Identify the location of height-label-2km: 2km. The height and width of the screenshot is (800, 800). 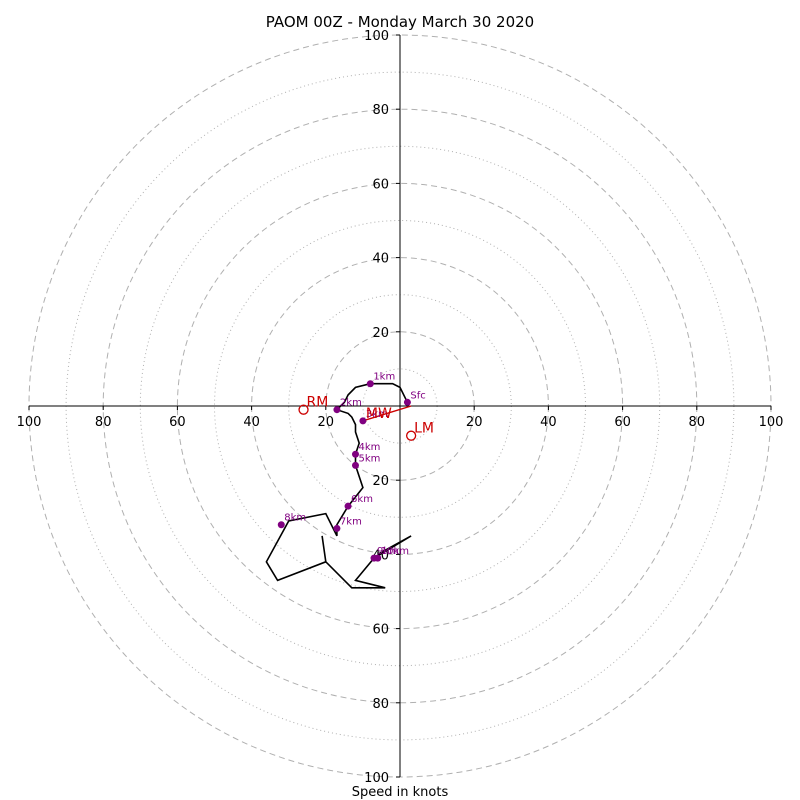
(351, 403).